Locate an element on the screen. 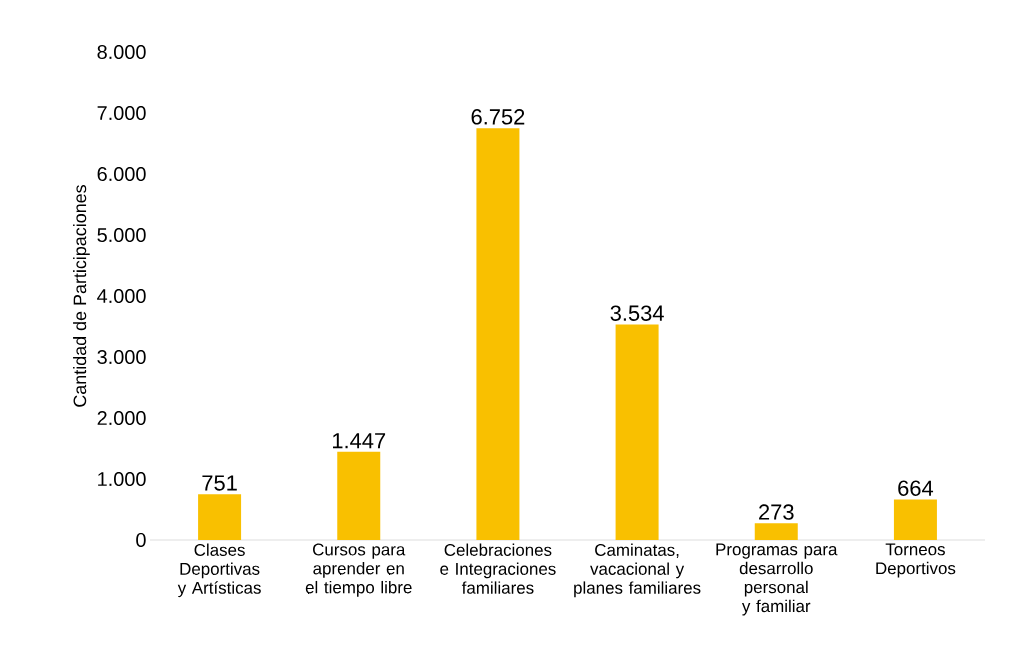 Image resolution: width=1016 pixels, height=658 pixels. data-label: 6.752 is located at coordinates (498, 117).